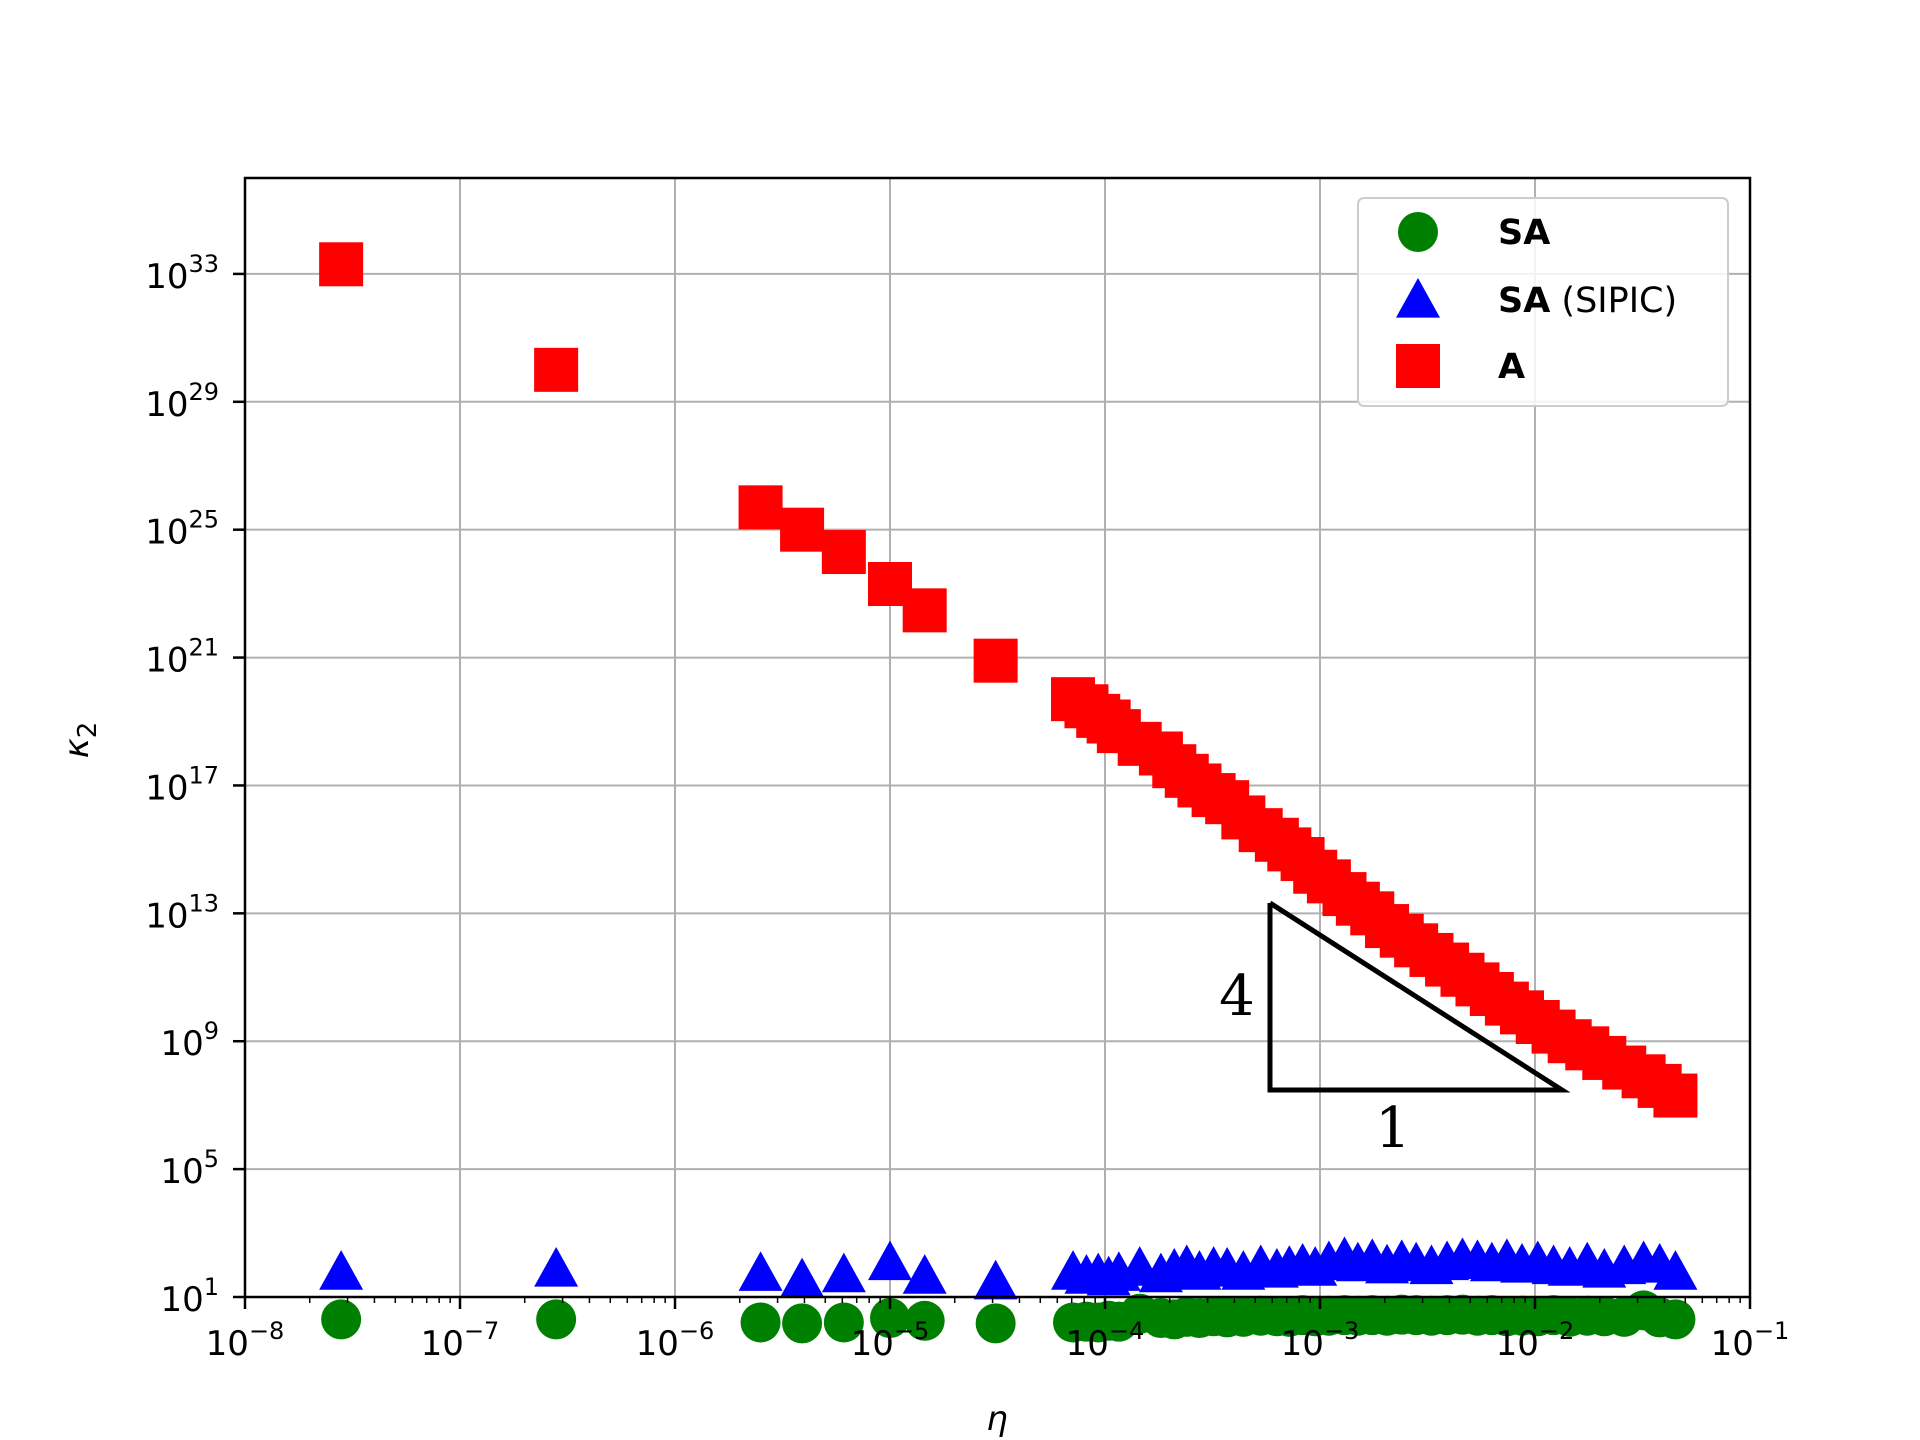 The width and height of the screenshot is (1920, 1440). Describe the element at coordinates (189, 1168) in the screenshot. I see `y-tick-label: 10⁵` at that location.